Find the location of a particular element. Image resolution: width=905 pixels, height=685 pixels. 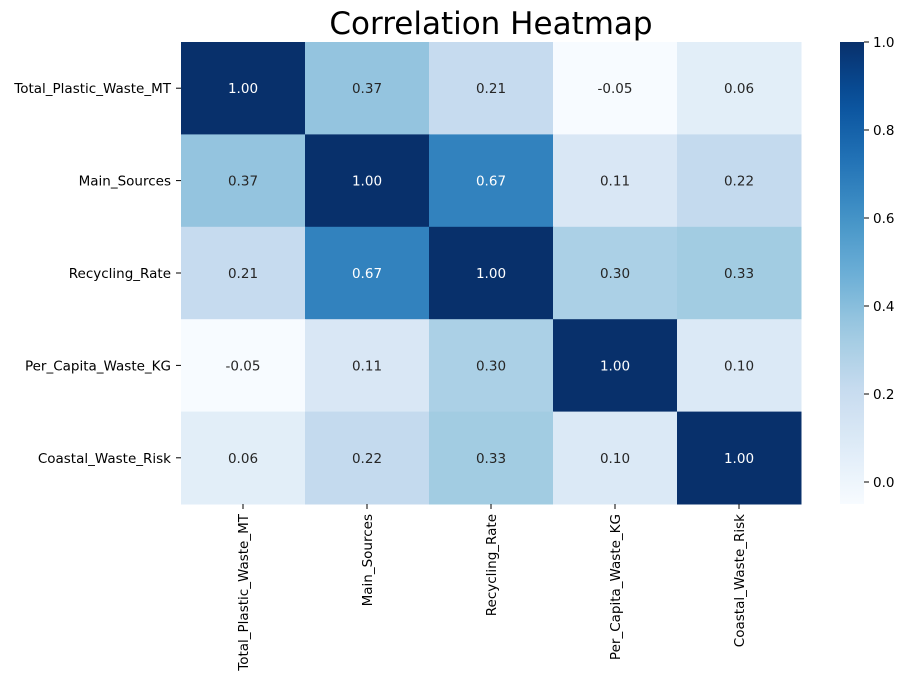

y-tick-label: Per_Capita_Waste_KG is located at coordinates (98, 366).